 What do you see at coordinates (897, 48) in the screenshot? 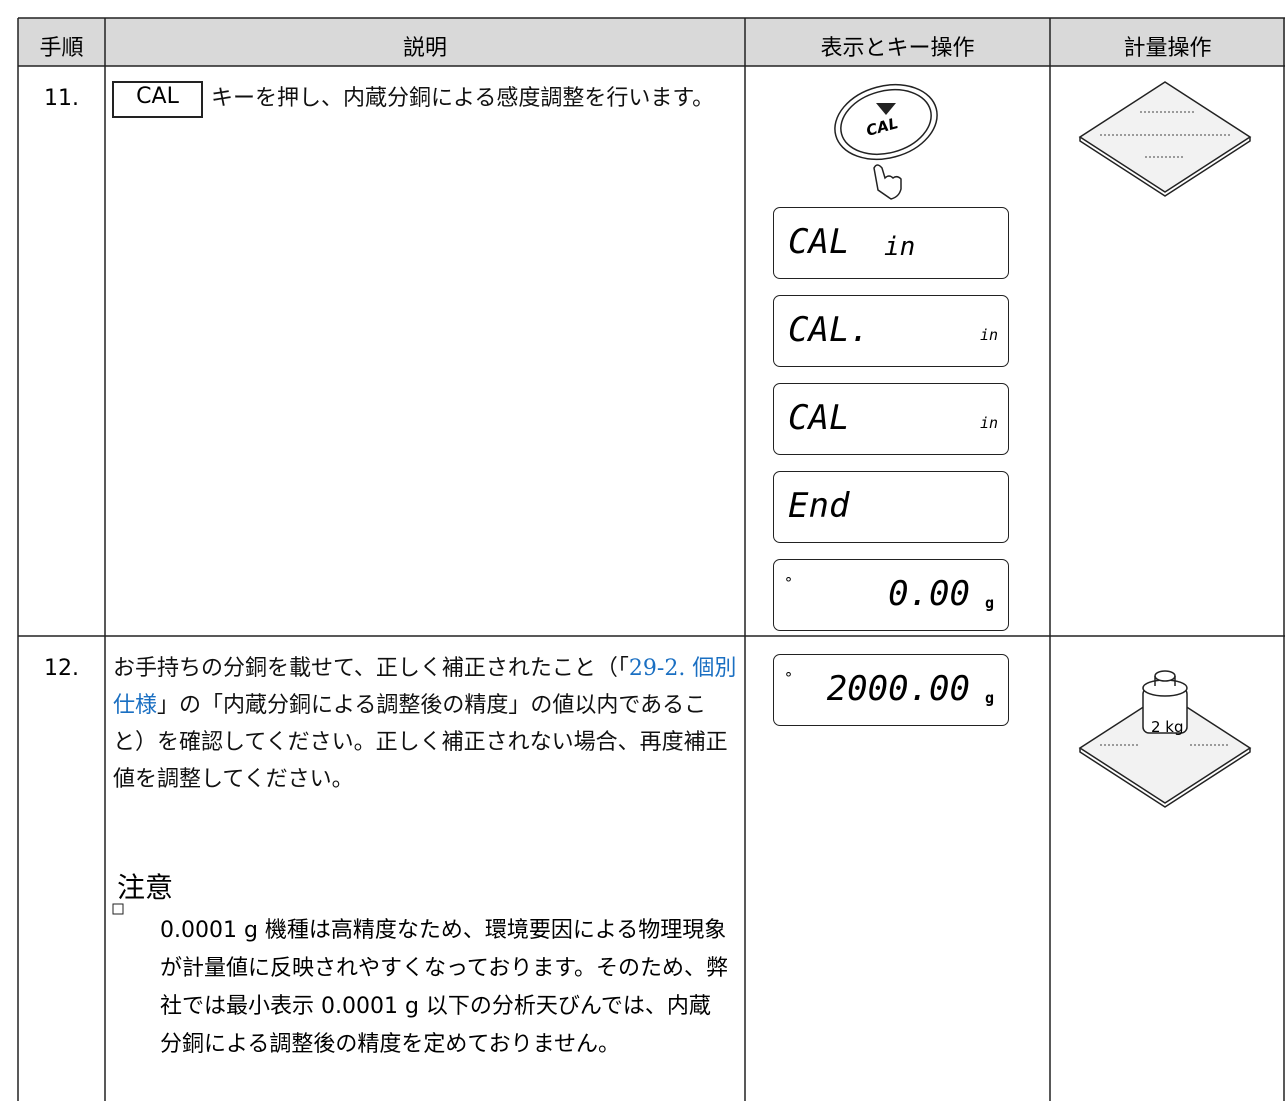
I see `header-cell: 表示とキー操作` at bounding box center [897, 48].